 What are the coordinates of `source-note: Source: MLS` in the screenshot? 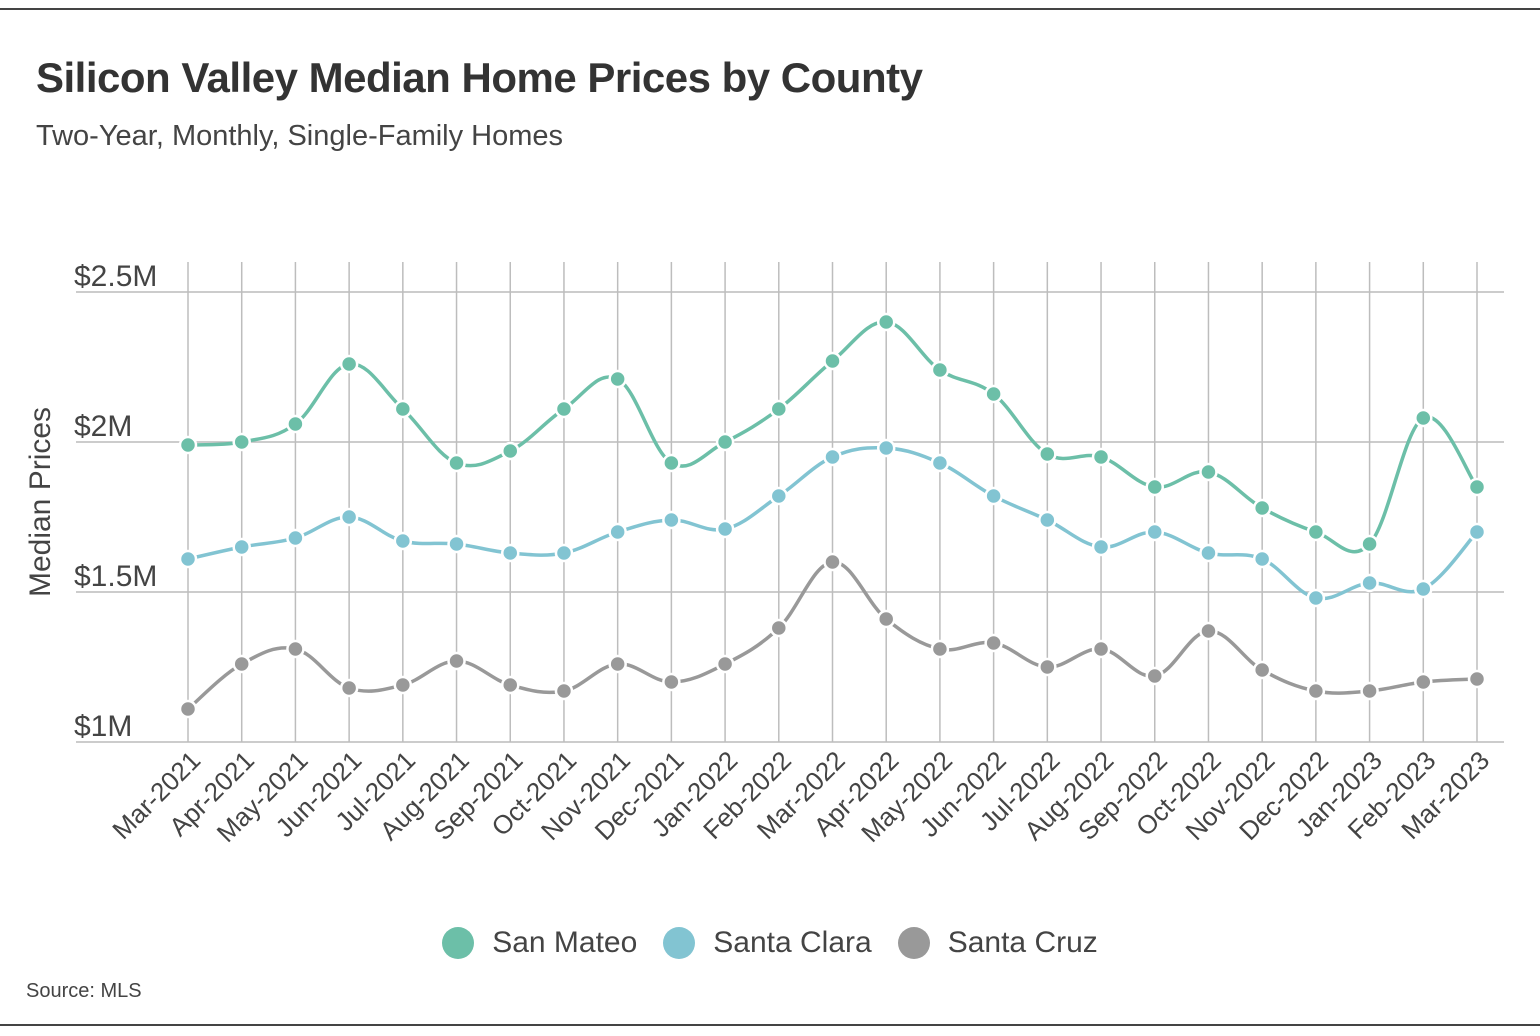 It's located at (84, 991).